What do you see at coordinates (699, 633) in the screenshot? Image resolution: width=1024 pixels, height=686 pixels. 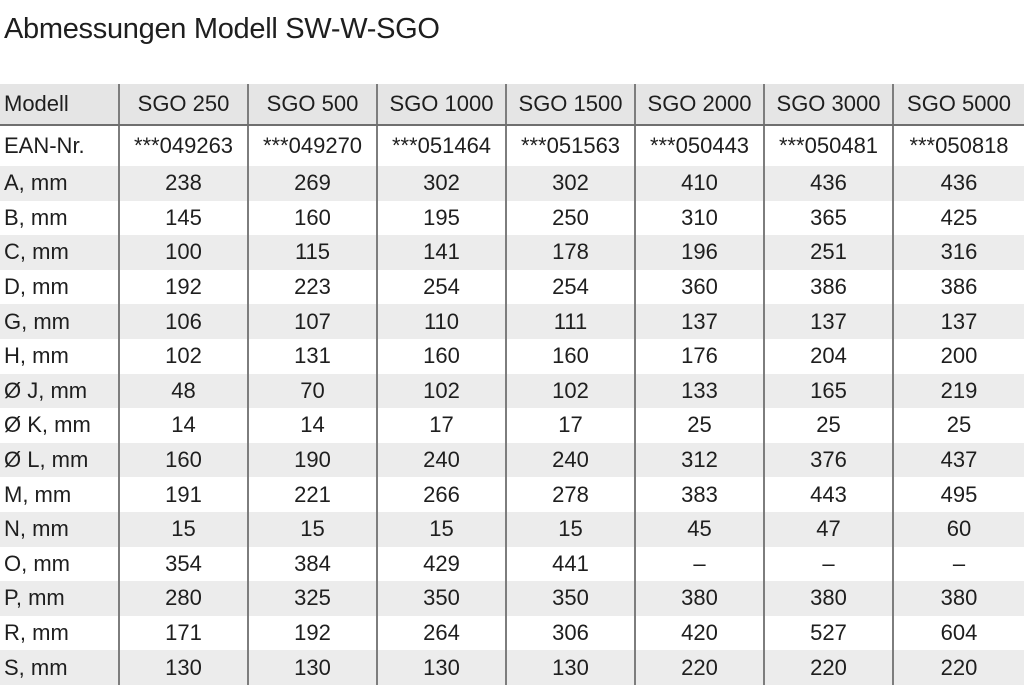 I see `table-cell: 420` at bounding box center [699, 633].